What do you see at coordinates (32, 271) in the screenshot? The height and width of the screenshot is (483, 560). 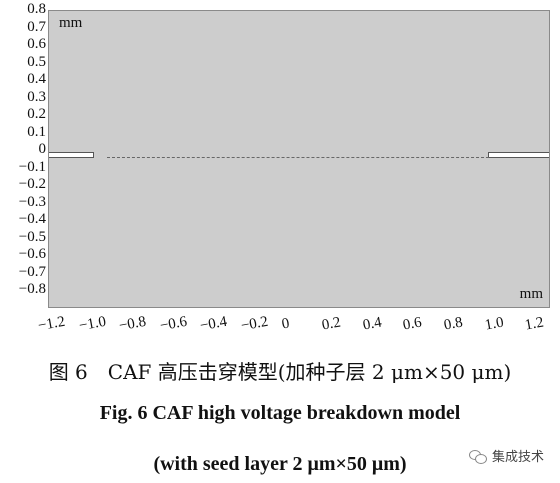 I see `y-tick-label: −0.7` at bounding box center [32, 271].